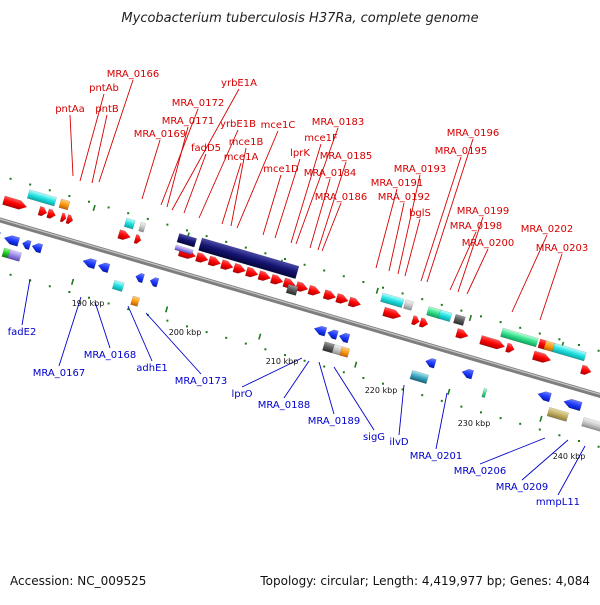 This screenshot has width=600, height=605. I want to click on gene-label-mra-0195: MRA_0195, so click(453, 214).